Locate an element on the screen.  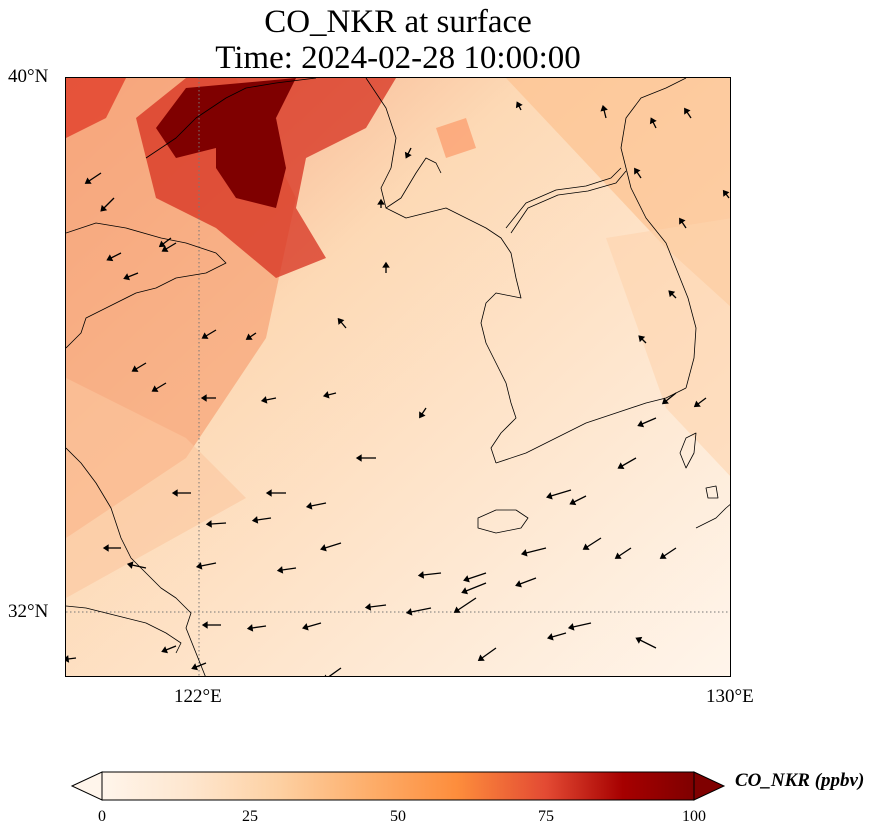
coastline-dmz is located at coordinates (566, 200).